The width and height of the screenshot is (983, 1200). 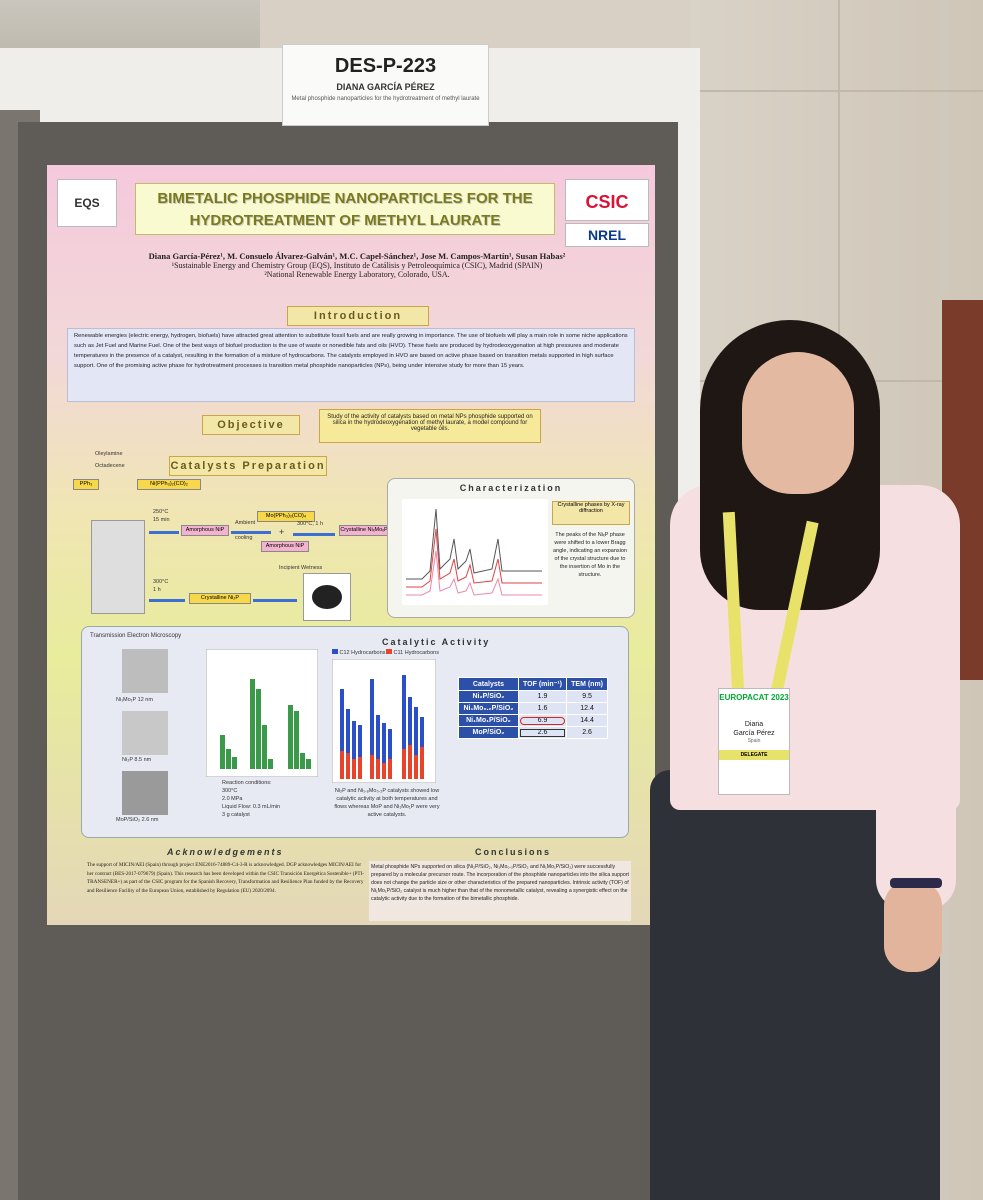 I want to click on eqs-logo: EQS, so click(x=87, y=203).